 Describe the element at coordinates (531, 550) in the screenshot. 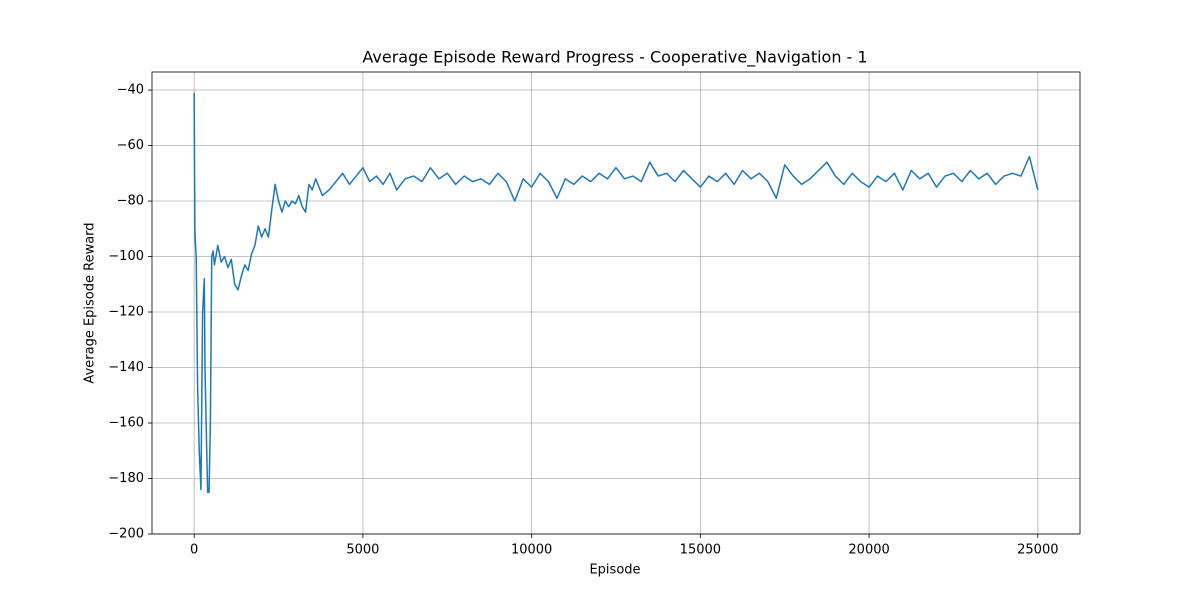

I see `x-tick-label: 10000` at that location.